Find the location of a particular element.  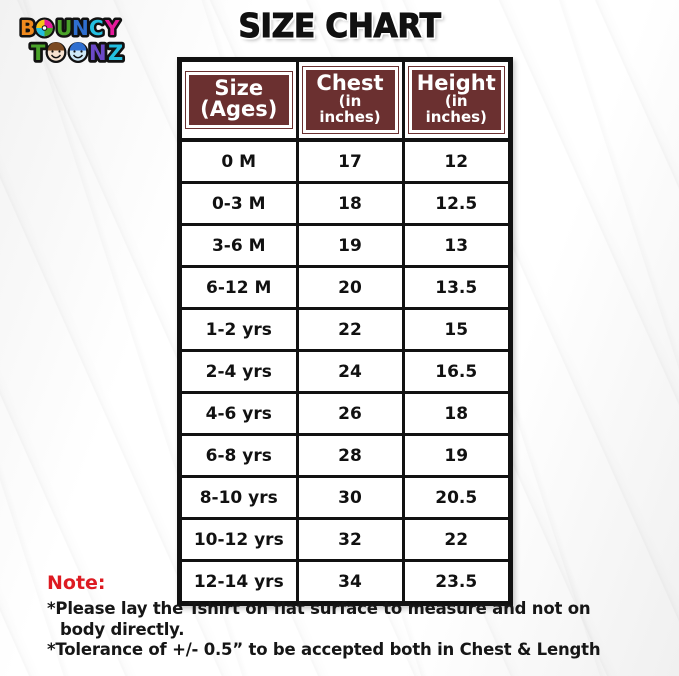

table-row: 6-8 yrs 28 19 is located at coordinates (345, 455).